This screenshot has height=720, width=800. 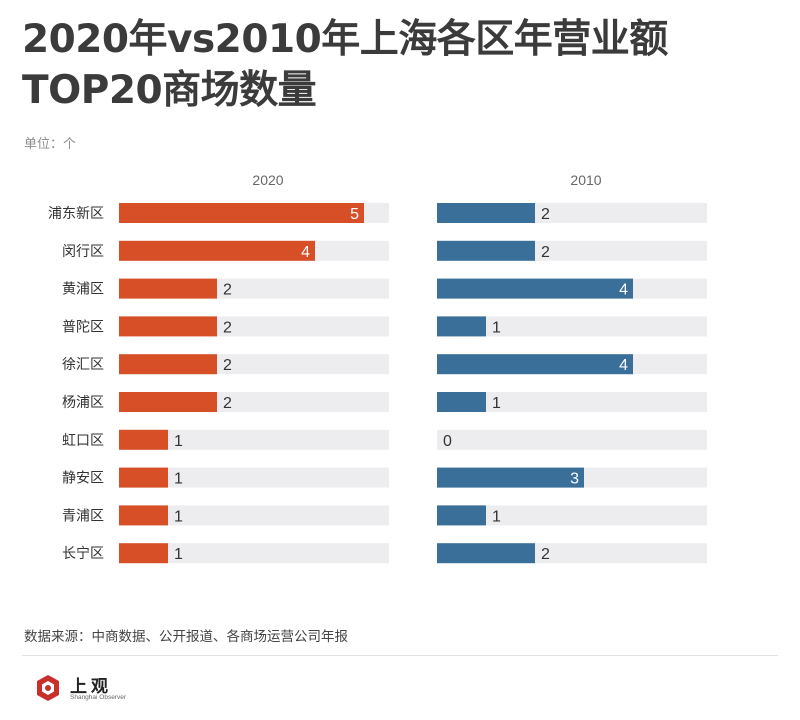 What do you see at coordinates (83, 327) in the screenshot?
I see `category-label: 普陀区` at bounding box center [83, 327].